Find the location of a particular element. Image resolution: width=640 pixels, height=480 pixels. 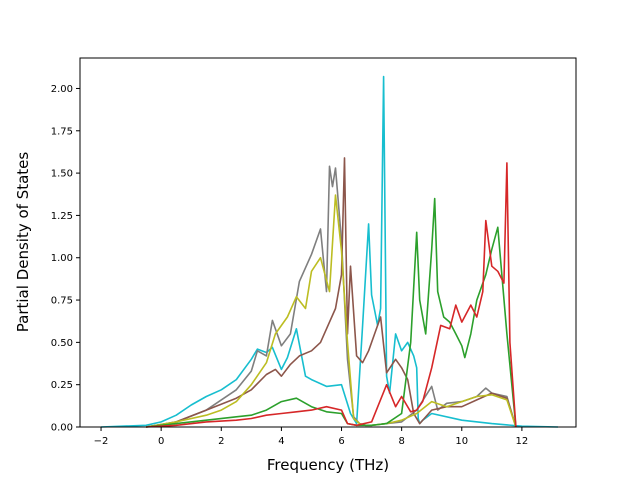

x-tick-label: −2 is located at coordinates (101, 441).